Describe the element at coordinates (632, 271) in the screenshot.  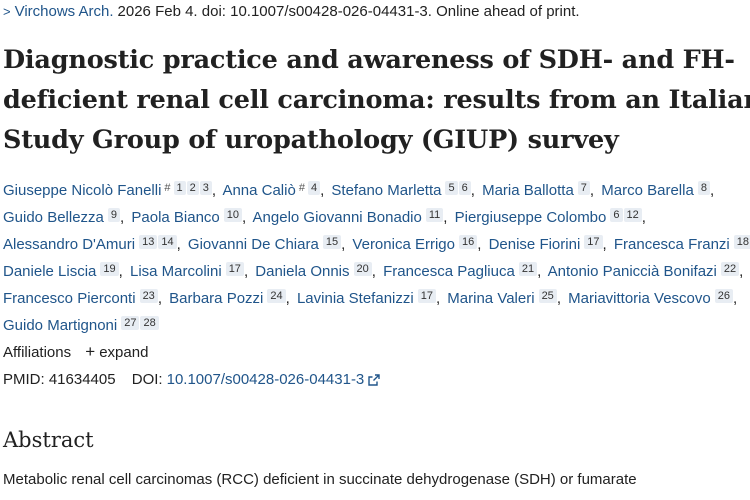
I see `author-name-link: Antonio Paniccià Bonifazi` at that location.